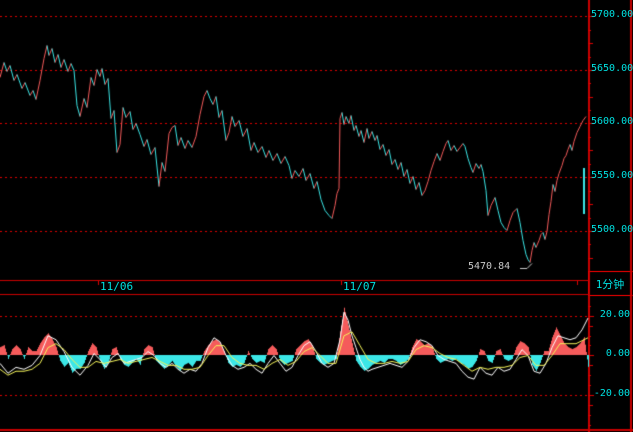 The width and height of the screenshot is (633, 432). Describe the element at coordinates (612, 175) in the screenshot. I see `price-axis-label: 5550.00` at that location.